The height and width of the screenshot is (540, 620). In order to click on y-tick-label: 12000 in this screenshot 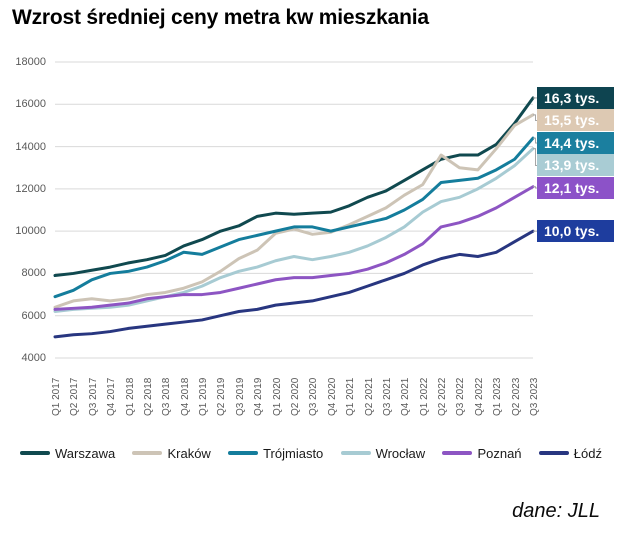, I will do `click(30, 188)`.